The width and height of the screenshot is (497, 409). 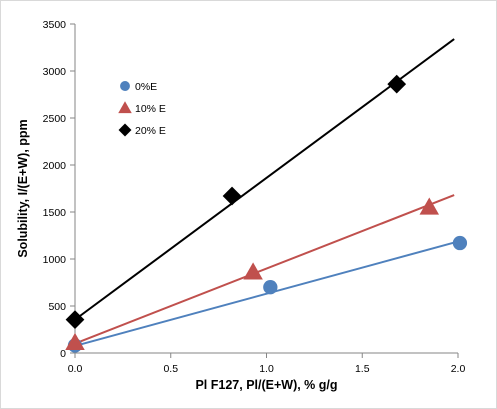 I want to click on y-tick-label: 3500, so click(x=55, y=25).